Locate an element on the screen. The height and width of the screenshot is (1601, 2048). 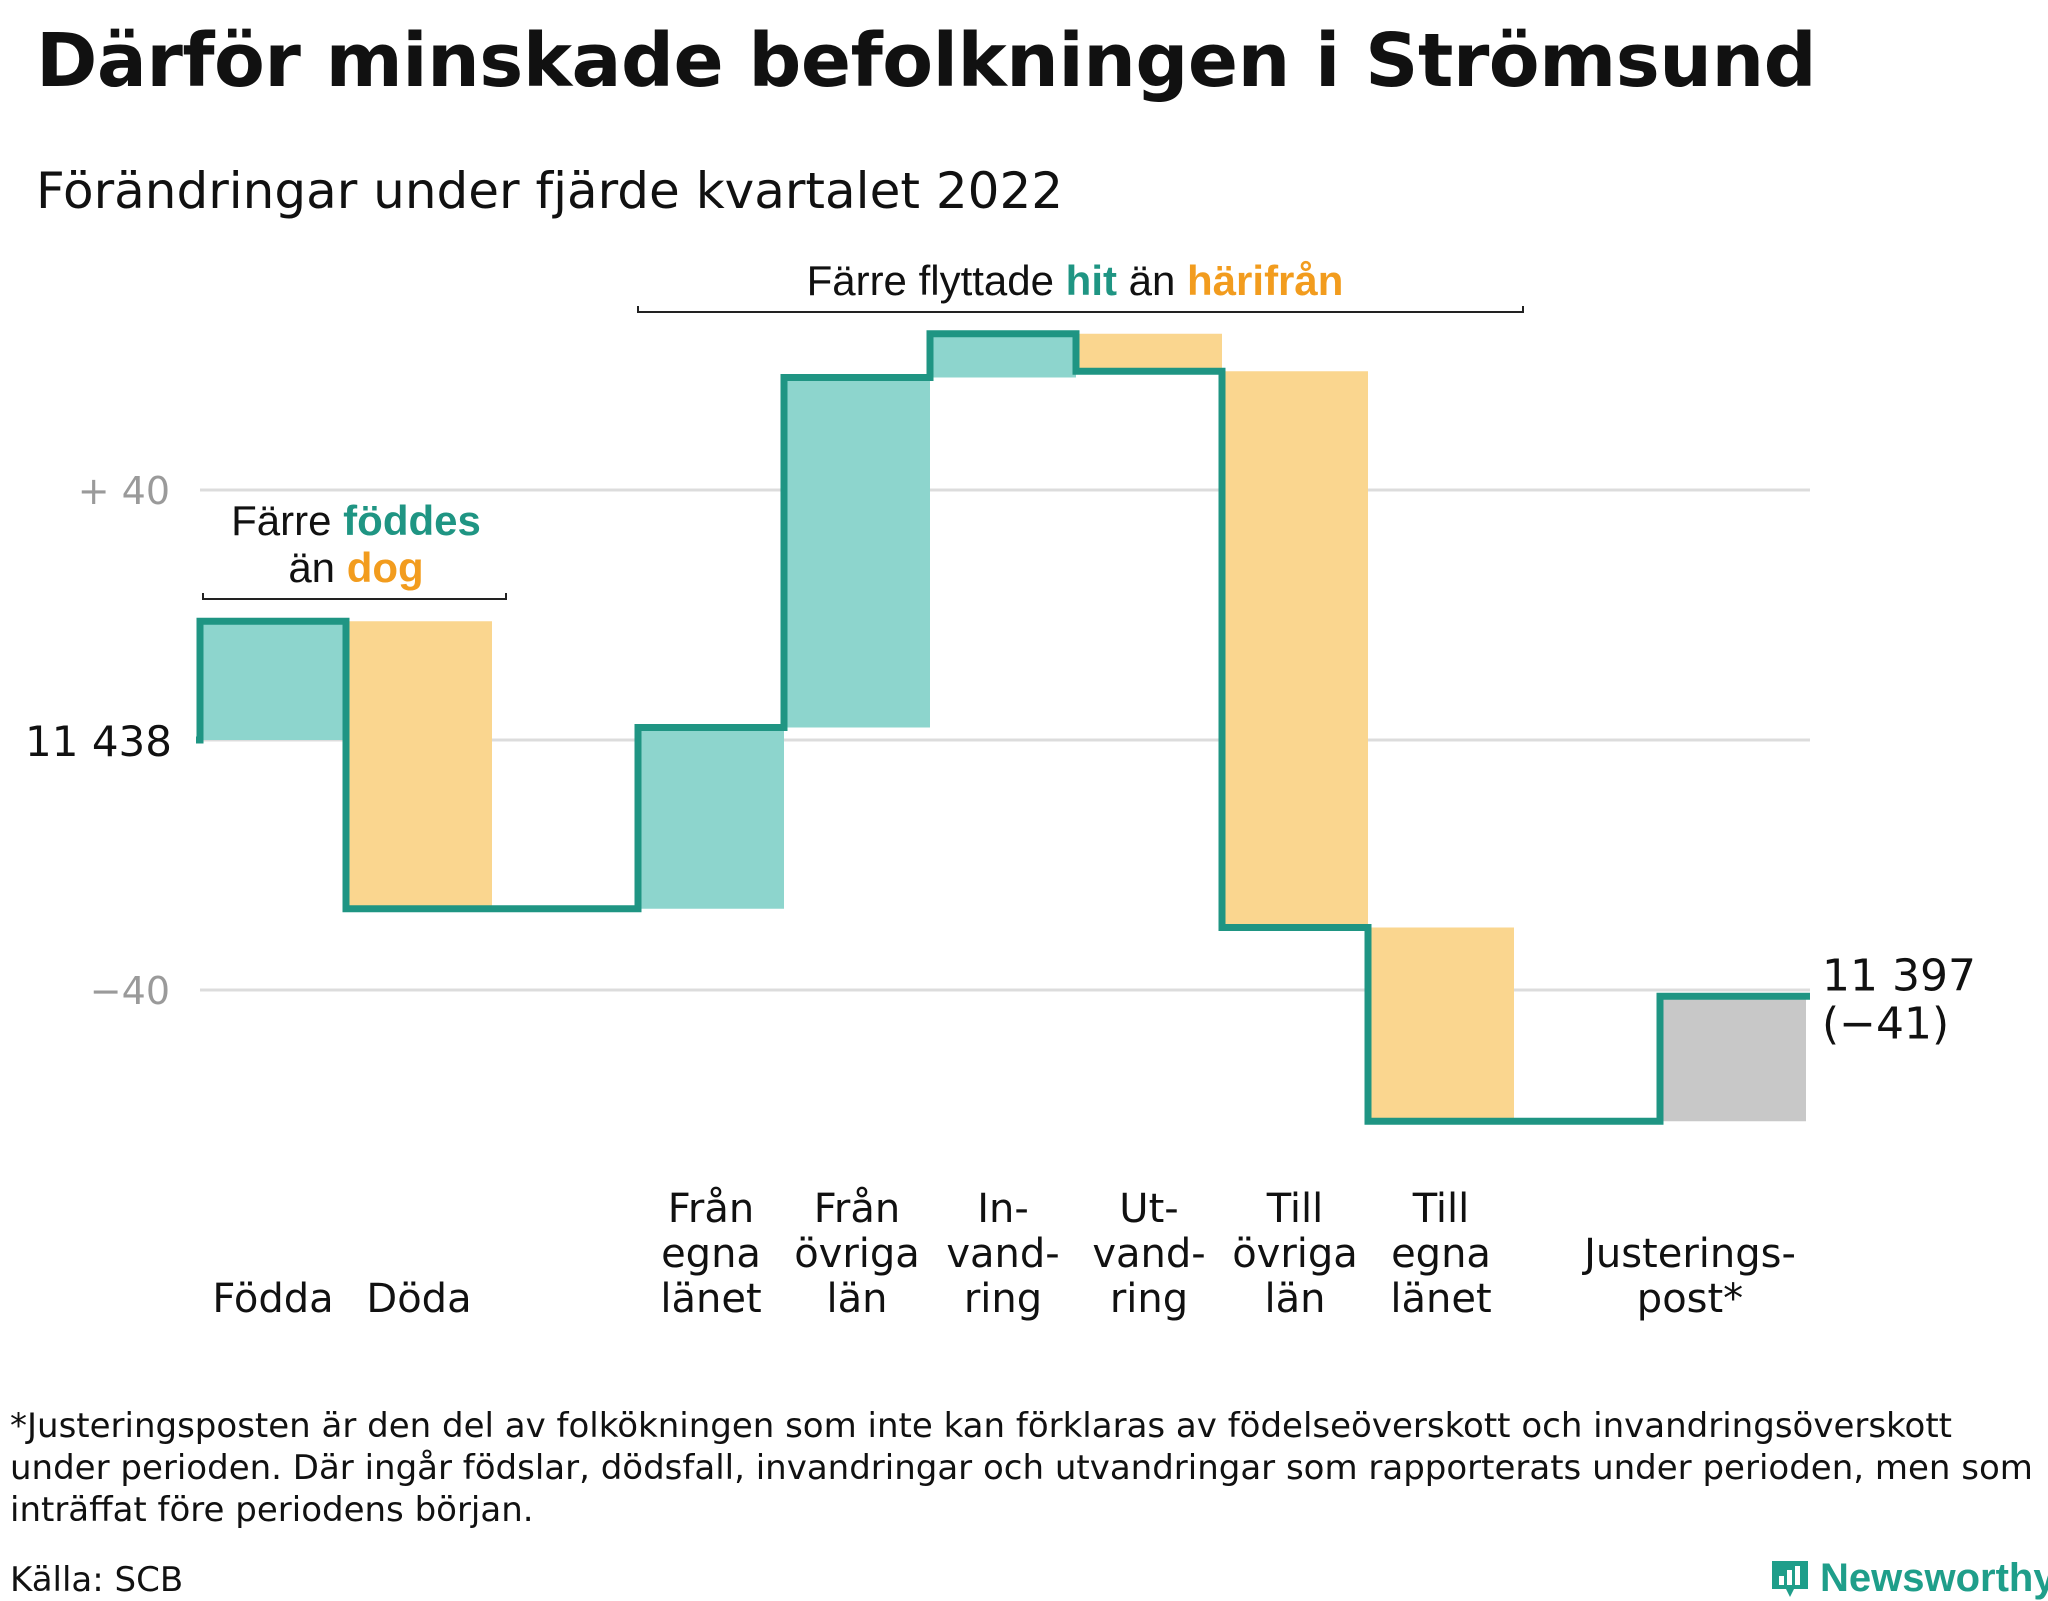
annotation-births-line2: än dog is located at coordinates (355, 567).